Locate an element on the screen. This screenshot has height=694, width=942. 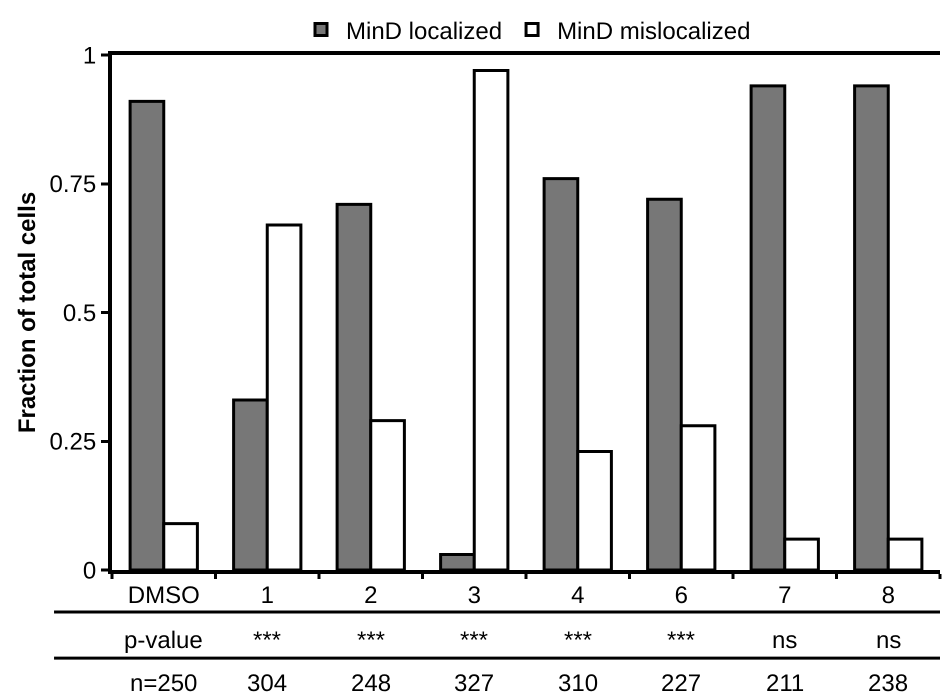
text: 327 is located at coordinates (474, 682).